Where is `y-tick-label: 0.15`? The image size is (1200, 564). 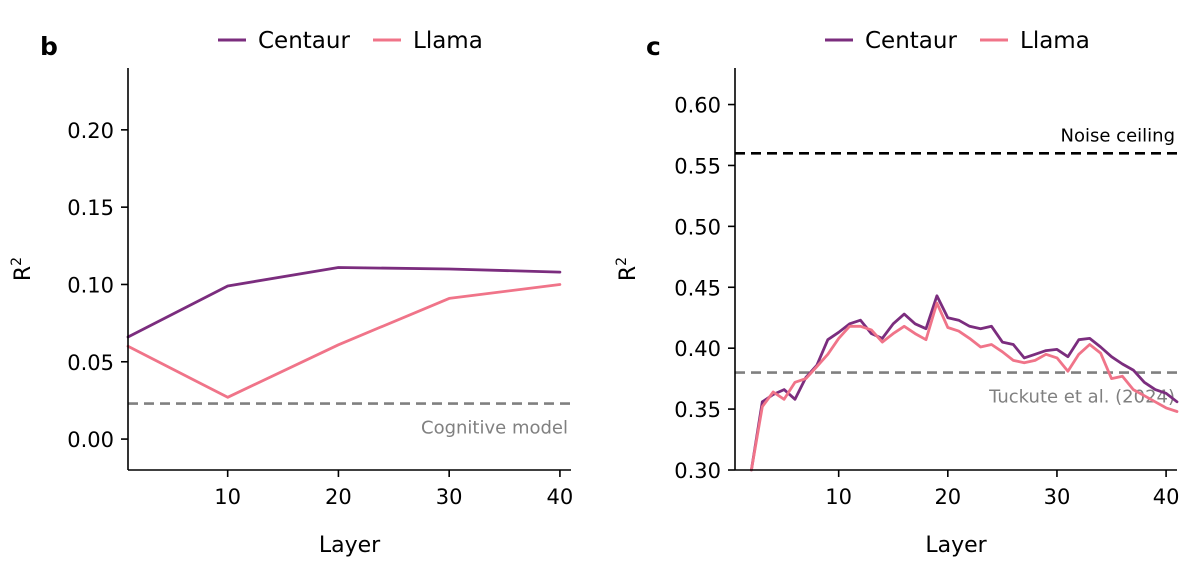
y-tick-label: 0.15 is located at coordinates (90, 208).